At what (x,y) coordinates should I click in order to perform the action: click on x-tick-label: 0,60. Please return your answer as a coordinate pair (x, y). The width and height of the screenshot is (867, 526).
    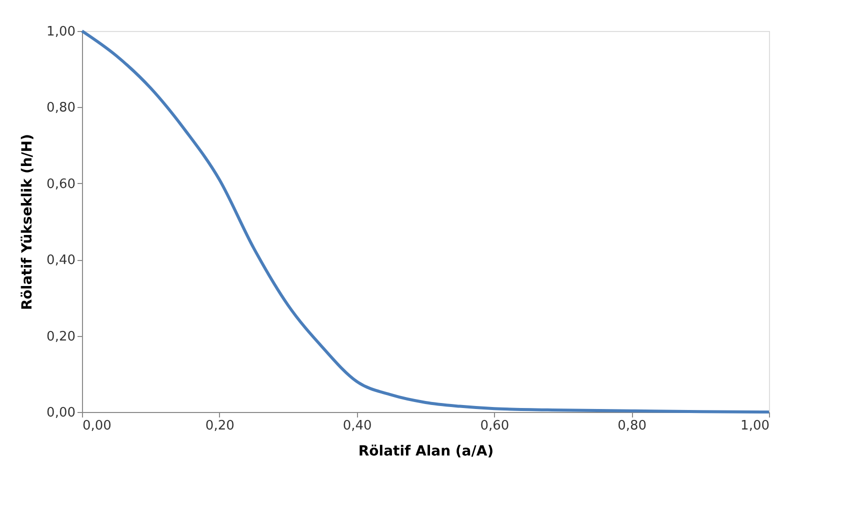
    Looking at the image, I should click on (495, 426).